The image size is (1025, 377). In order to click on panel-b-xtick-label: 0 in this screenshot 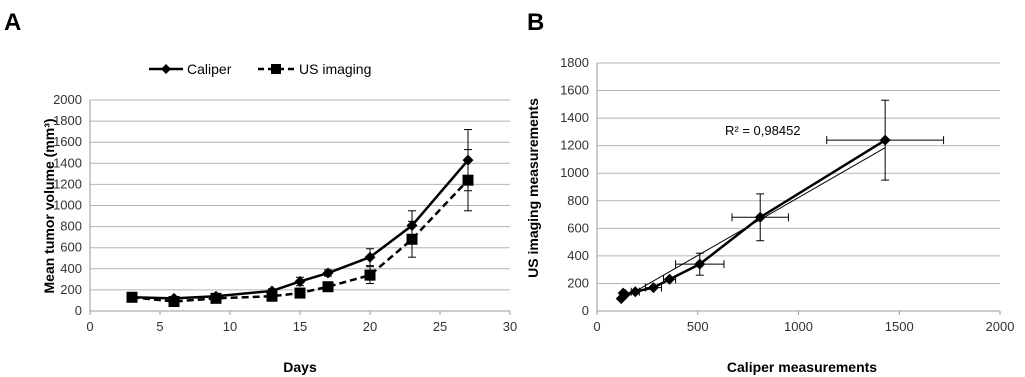, I will do `click(596, 326)`.